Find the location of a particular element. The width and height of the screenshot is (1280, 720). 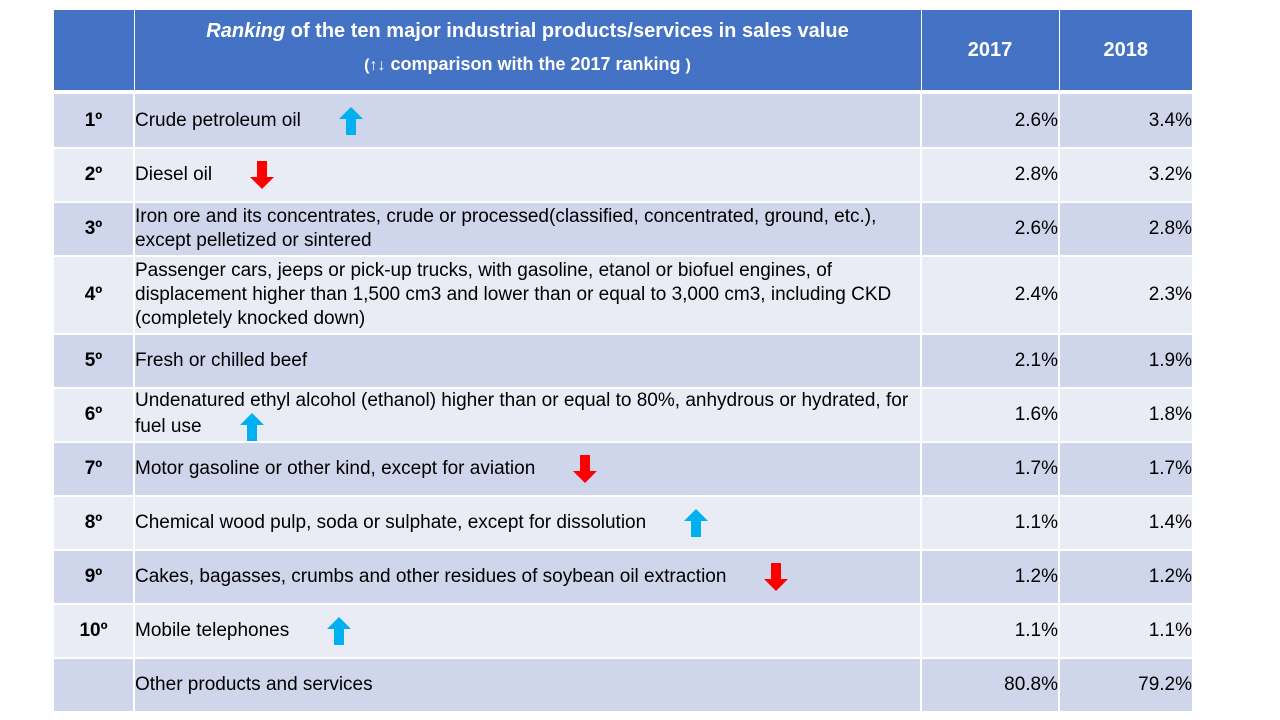

value-2018-cell: 1.8% is located at coordinates (1125, 415).